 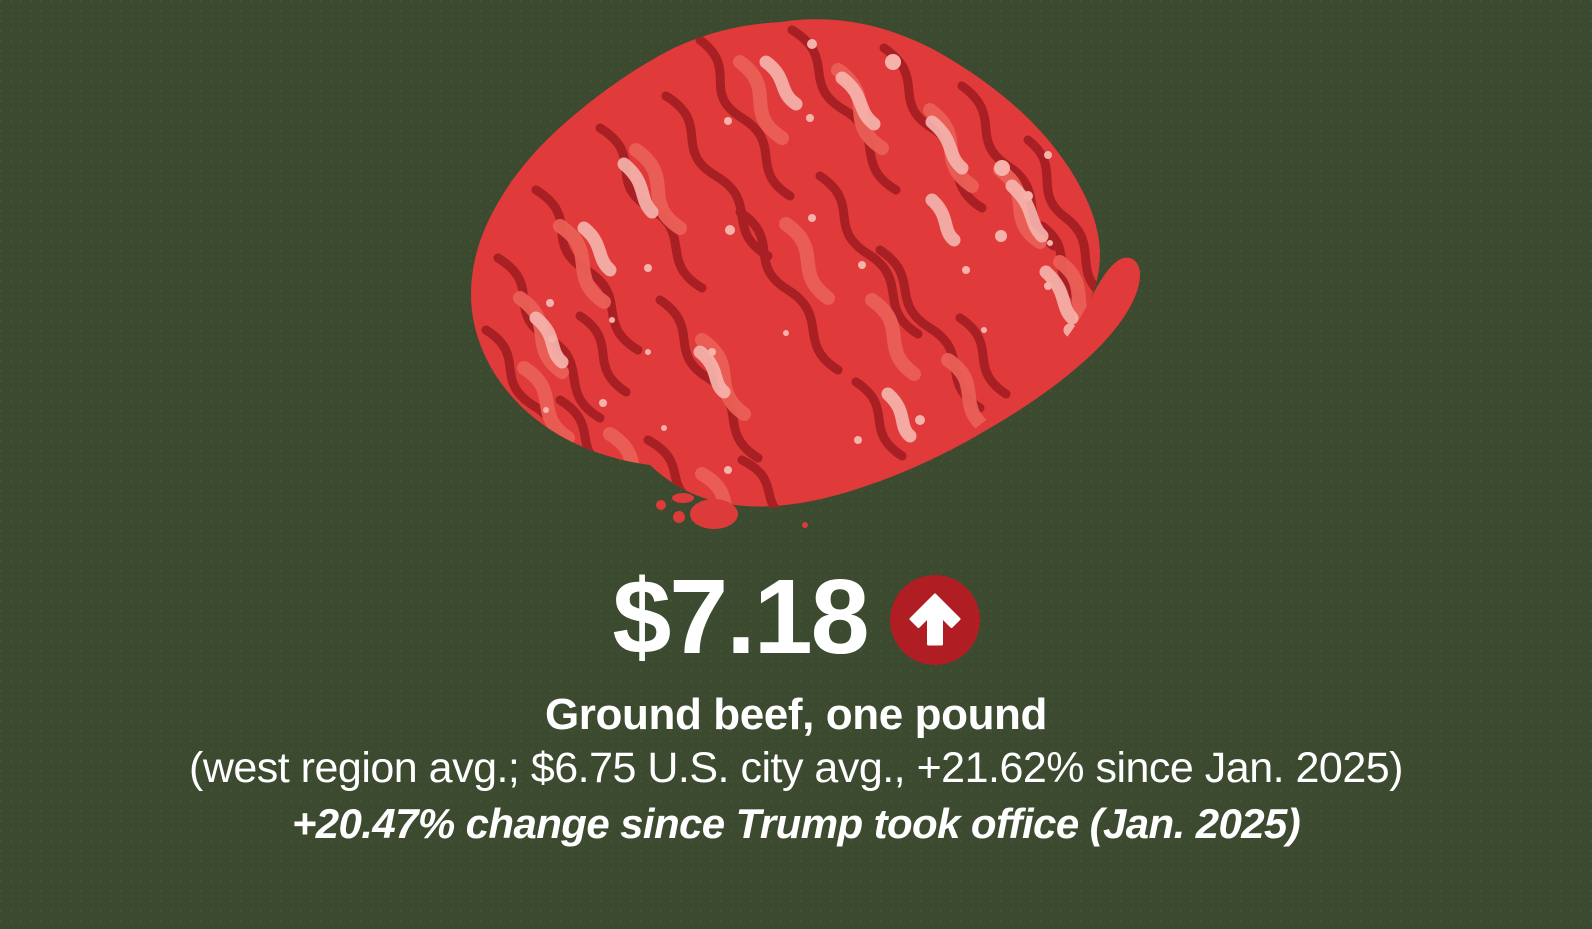 I want to click on trend-up-badge, so click(x=934, y=620).